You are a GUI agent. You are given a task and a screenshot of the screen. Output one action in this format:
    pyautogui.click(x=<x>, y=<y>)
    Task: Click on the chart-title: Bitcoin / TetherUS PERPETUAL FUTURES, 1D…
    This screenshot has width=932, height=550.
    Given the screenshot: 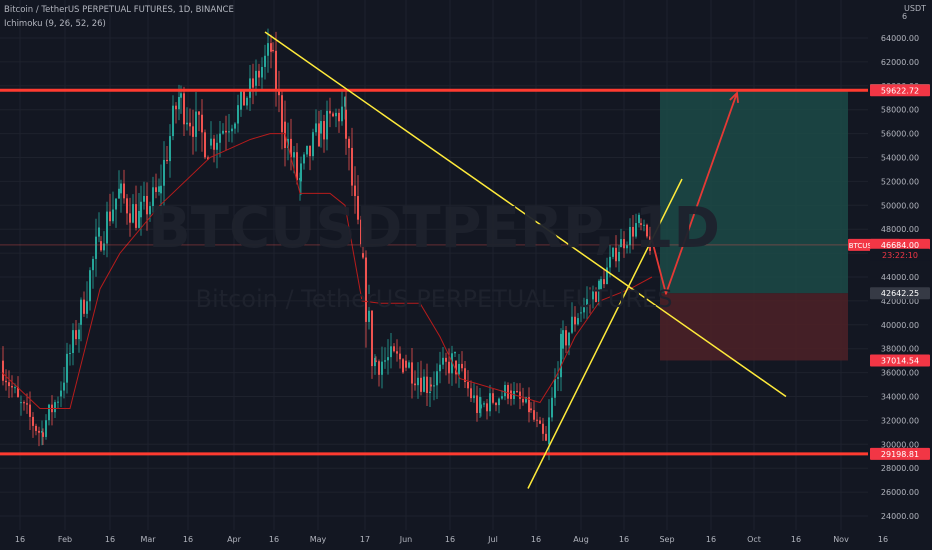 What is the action you would take?
    pyautogui.click(x=119, y=10)
    